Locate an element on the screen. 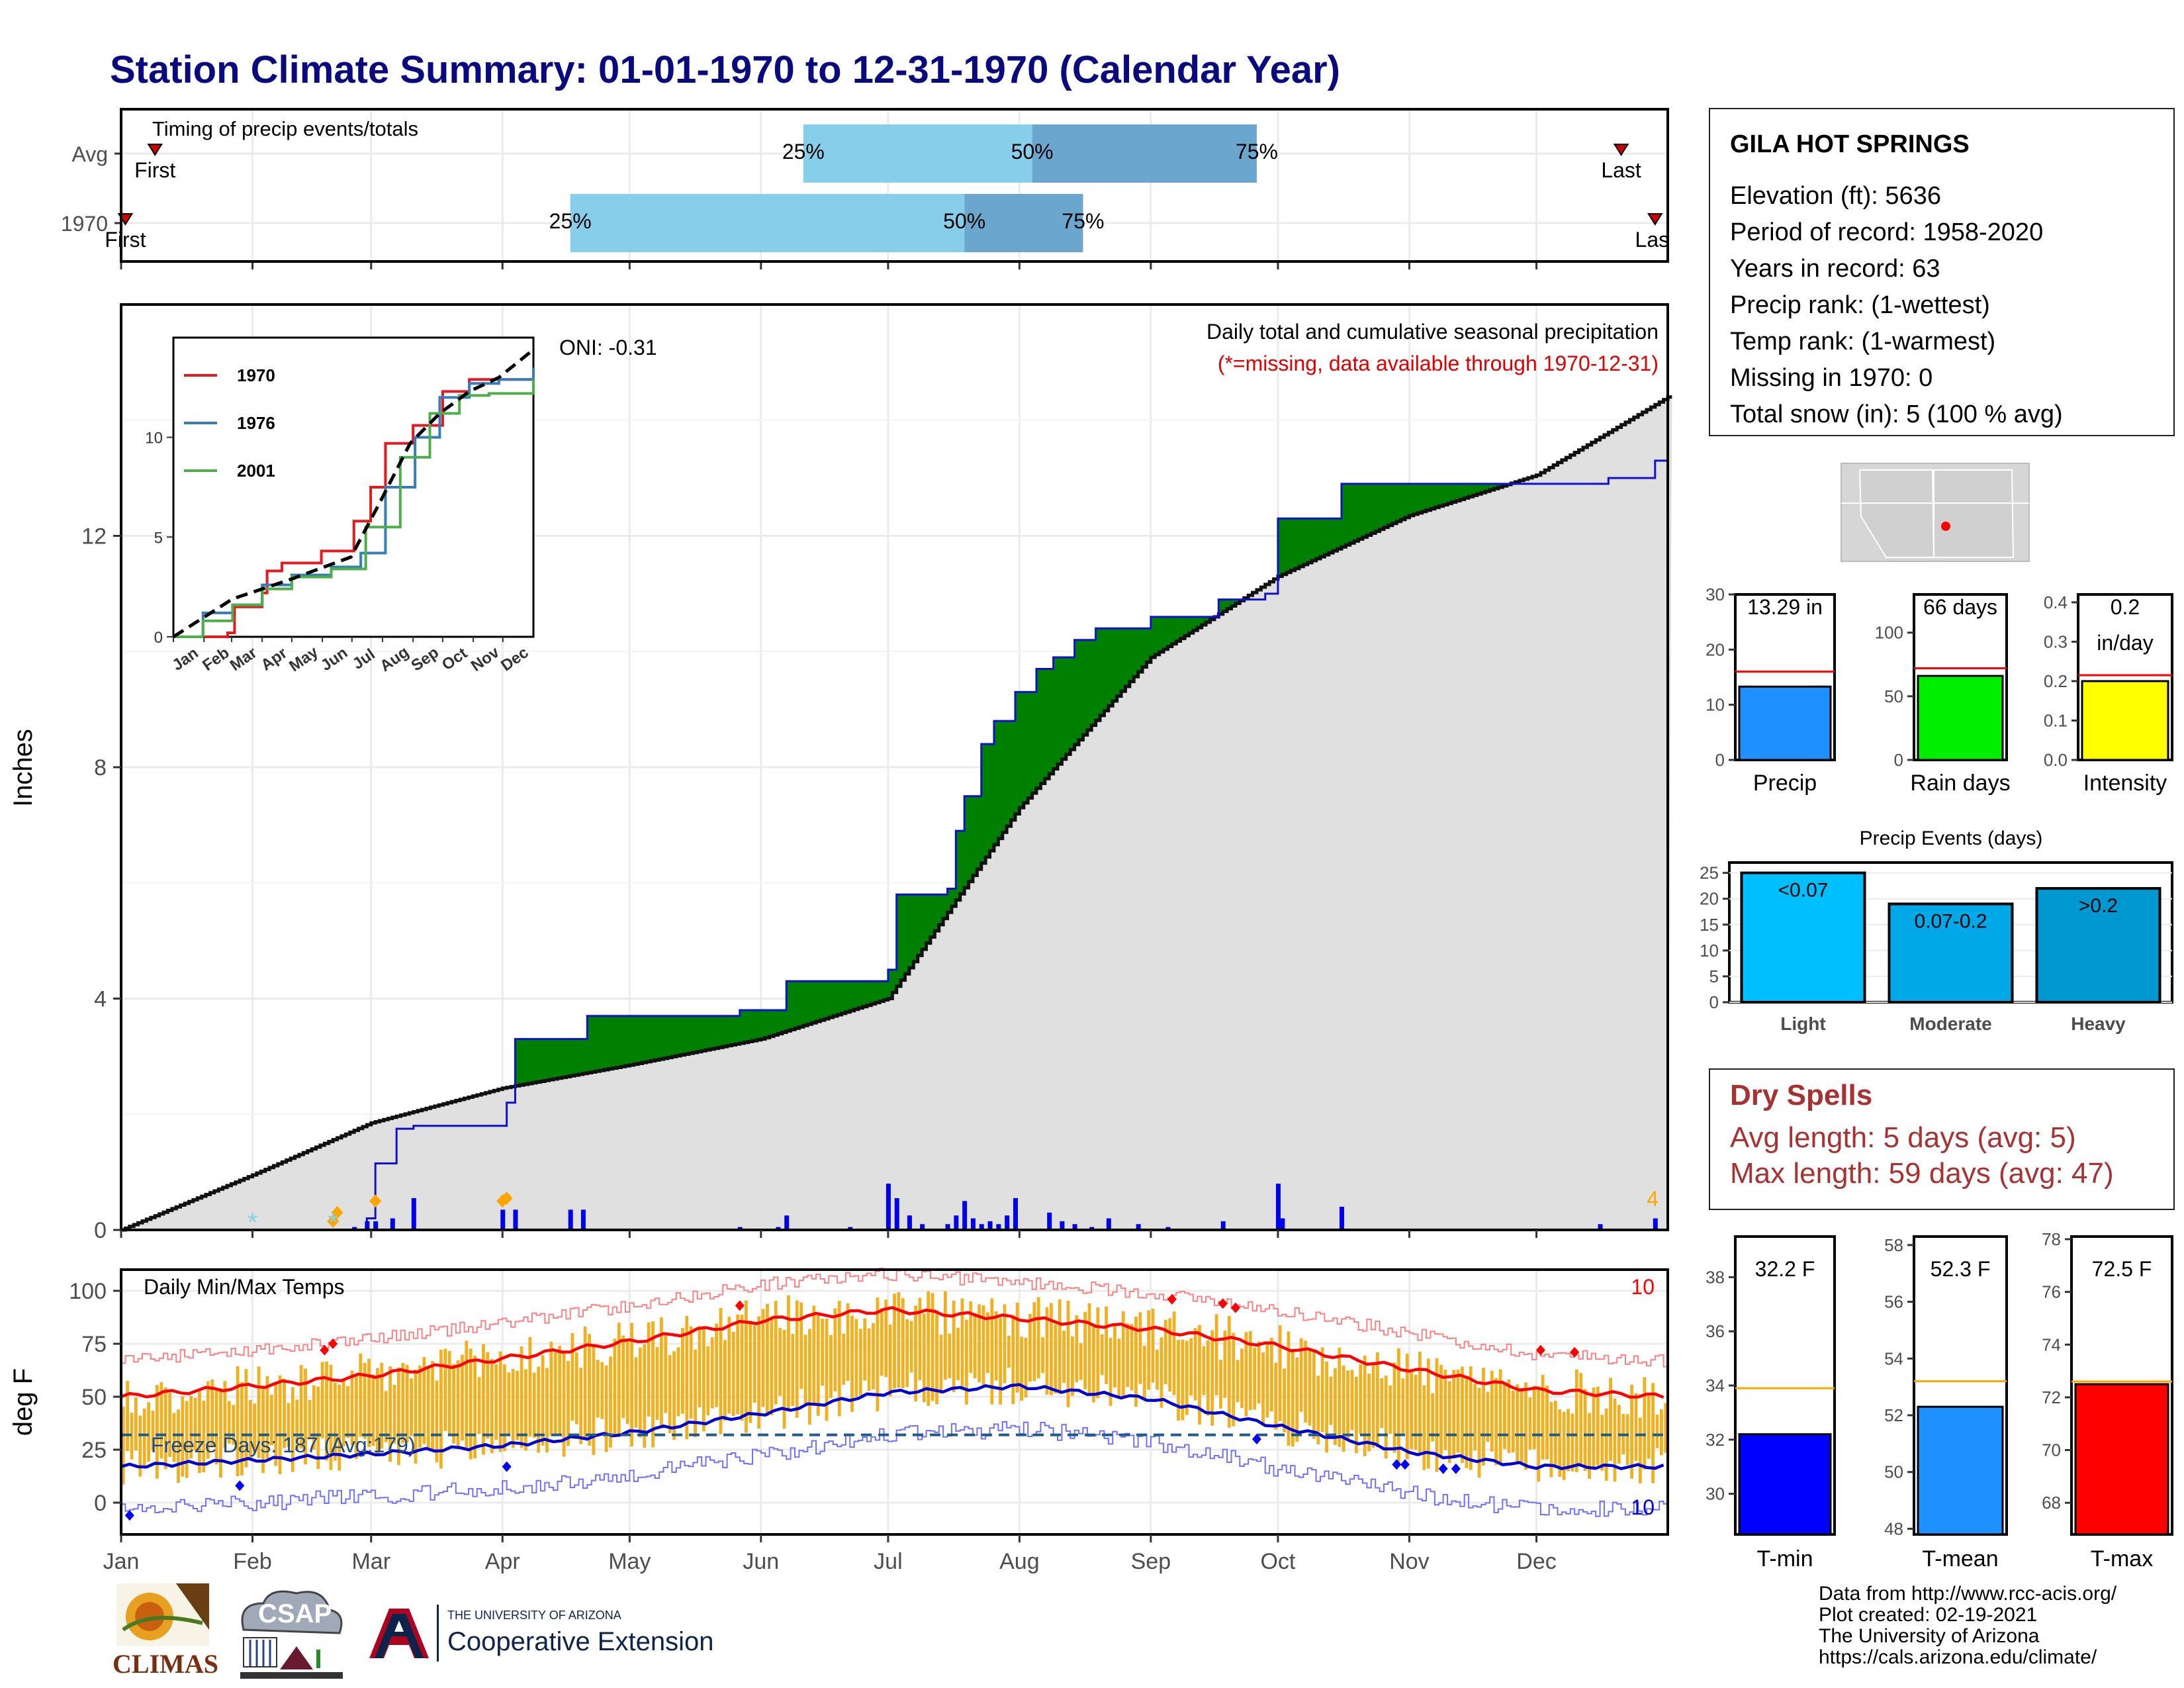 Image resolution: width=2184 pixels, height=1688 pixels. temp-summary-ytick-label: 38 is located at coordinates (1715, 1277).